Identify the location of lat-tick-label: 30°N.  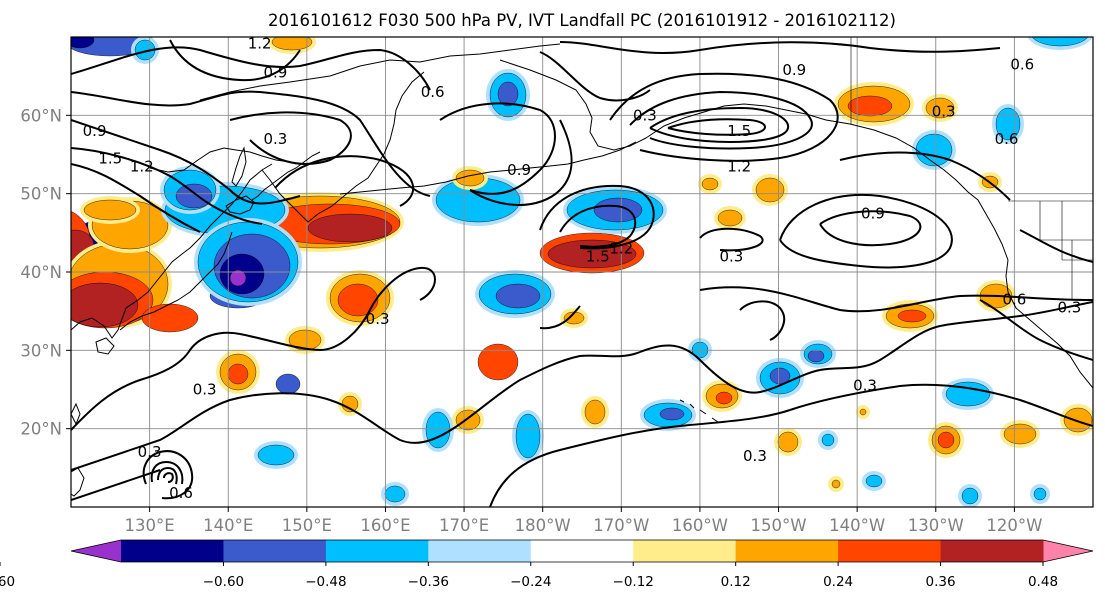
(41, 350).